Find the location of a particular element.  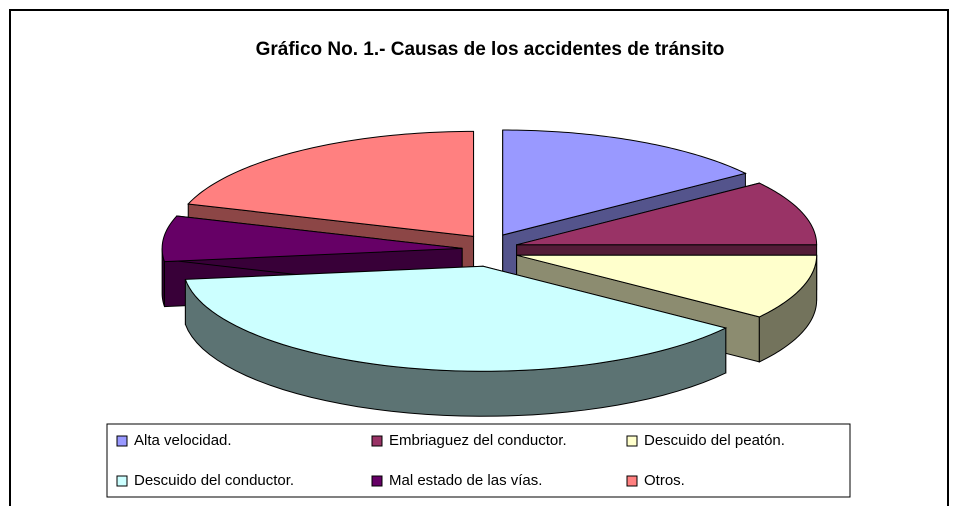

legend-label: Mal estado de las vías. is located at coordinates (465, 480).